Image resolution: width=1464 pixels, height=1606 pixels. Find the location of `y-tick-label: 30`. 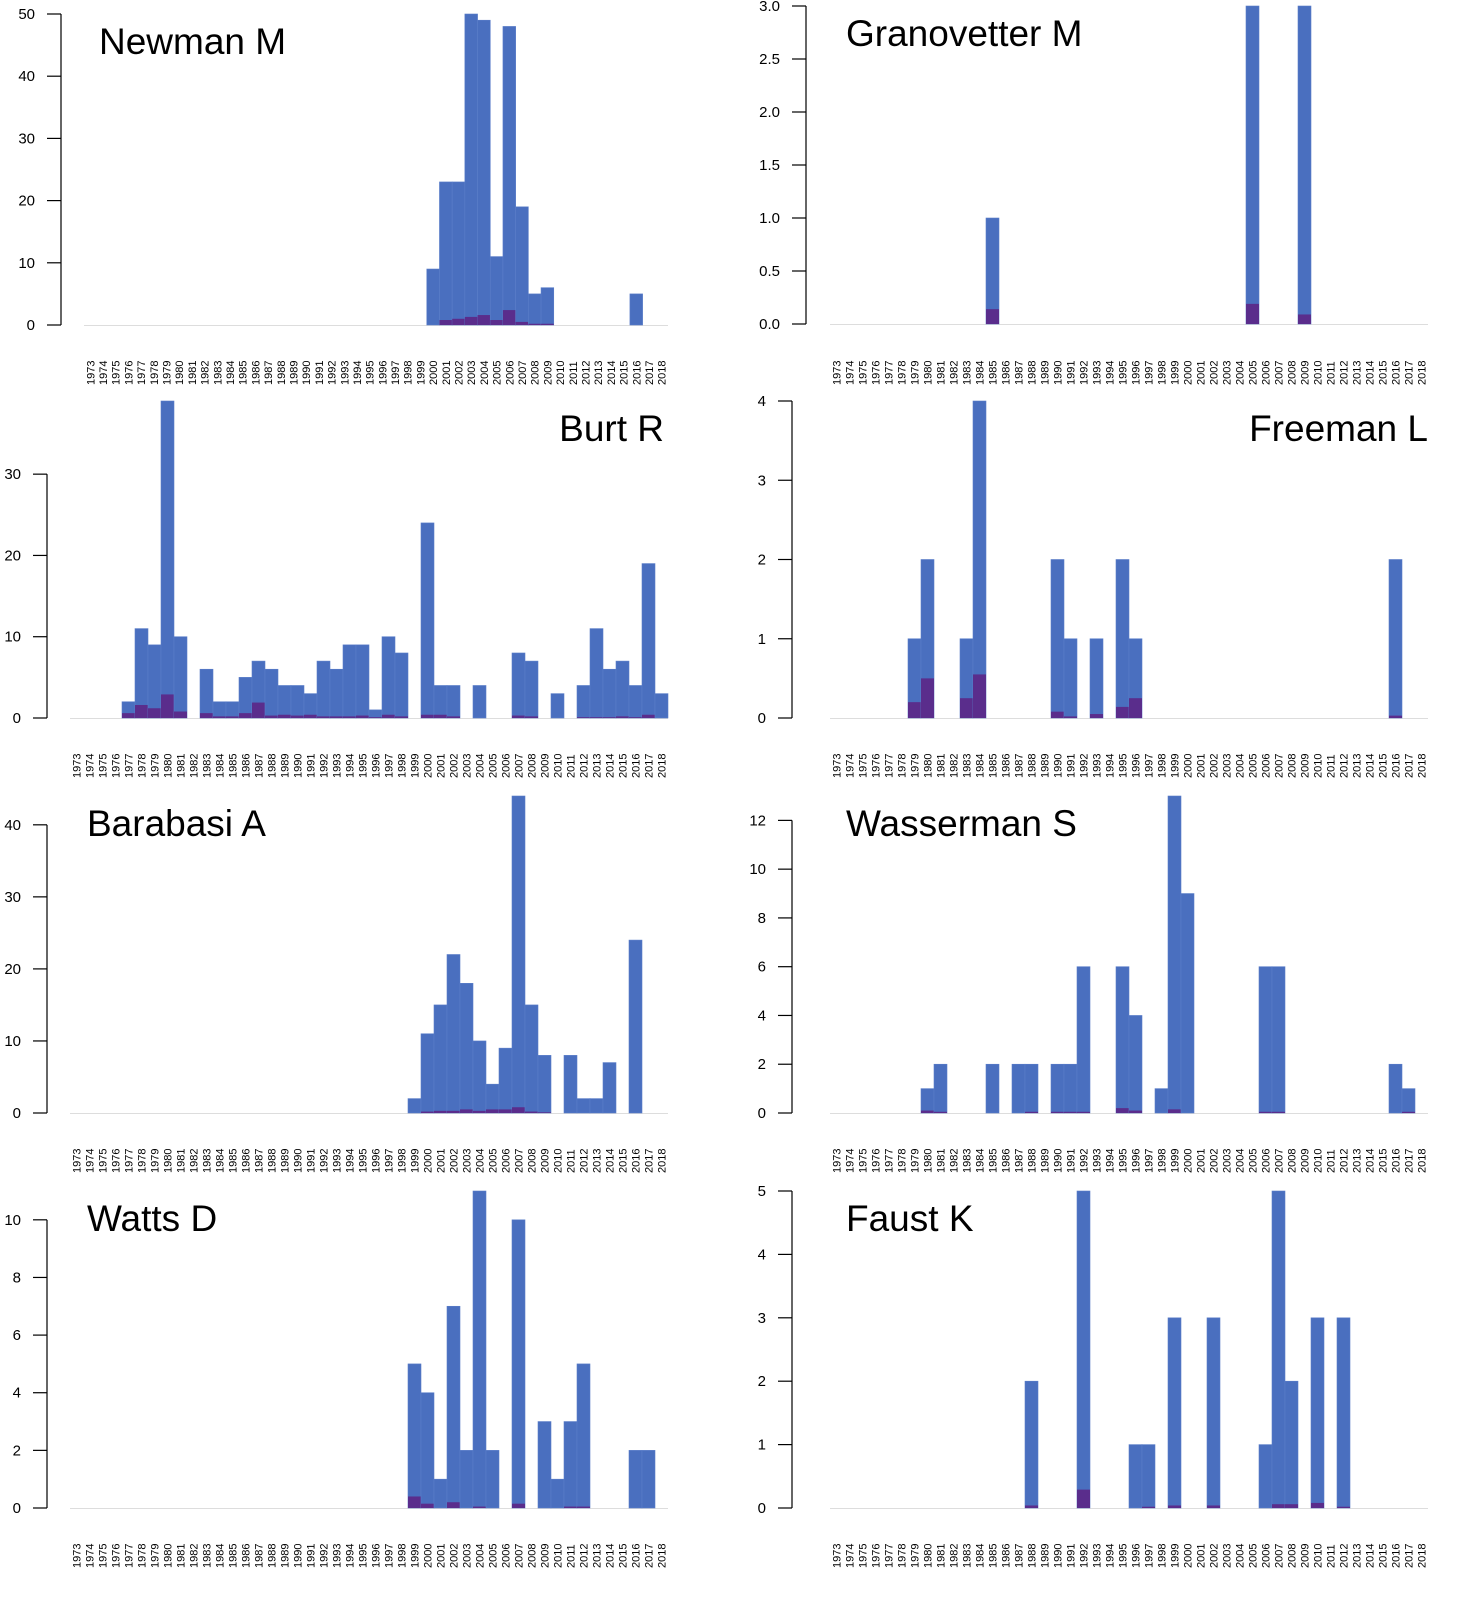

y-tick-label: 30 is located at coordinates (26, 138).